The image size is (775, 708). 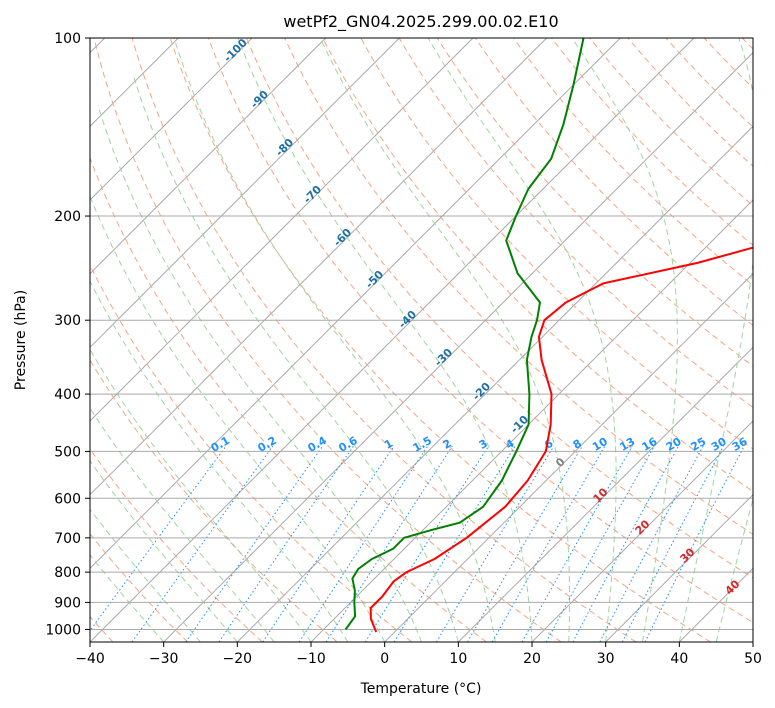 I want to click on x-tick-label: −10, so click(x=311, y=659).